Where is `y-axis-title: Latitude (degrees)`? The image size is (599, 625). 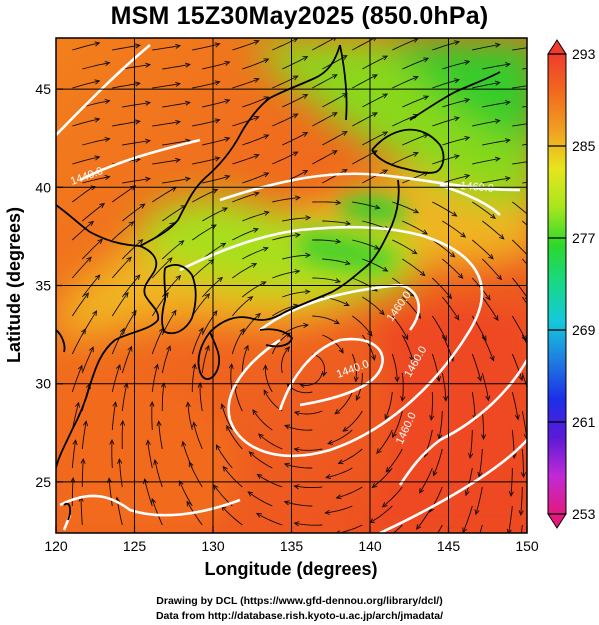
y-axis-title: Latitude (degrees) is located at coordinates (14, 285).